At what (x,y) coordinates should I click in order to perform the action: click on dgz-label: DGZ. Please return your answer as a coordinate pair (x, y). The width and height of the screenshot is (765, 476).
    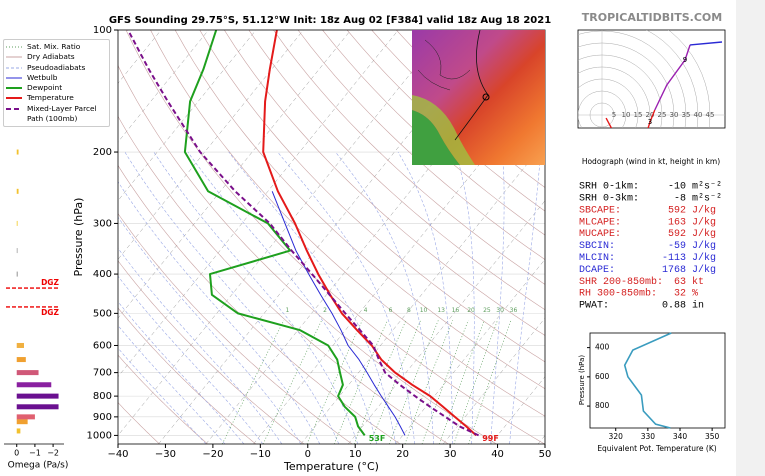
    Looking at the image, I should click on (50, 282).